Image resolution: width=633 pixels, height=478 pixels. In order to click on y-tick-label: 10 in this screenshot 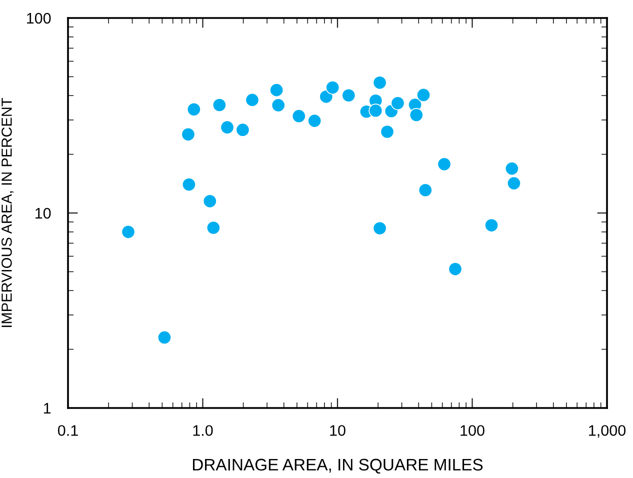, I will do `click(43, 213)`.